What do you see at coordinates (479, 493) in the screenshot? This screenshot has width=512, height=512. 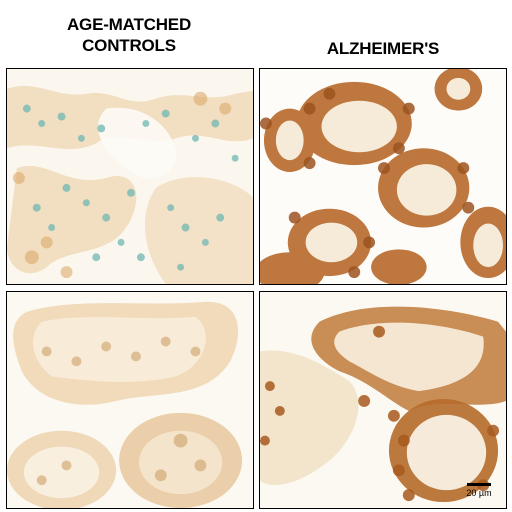 I see `scale-bar-label: 20 µm` at bounding box center [479, 493].